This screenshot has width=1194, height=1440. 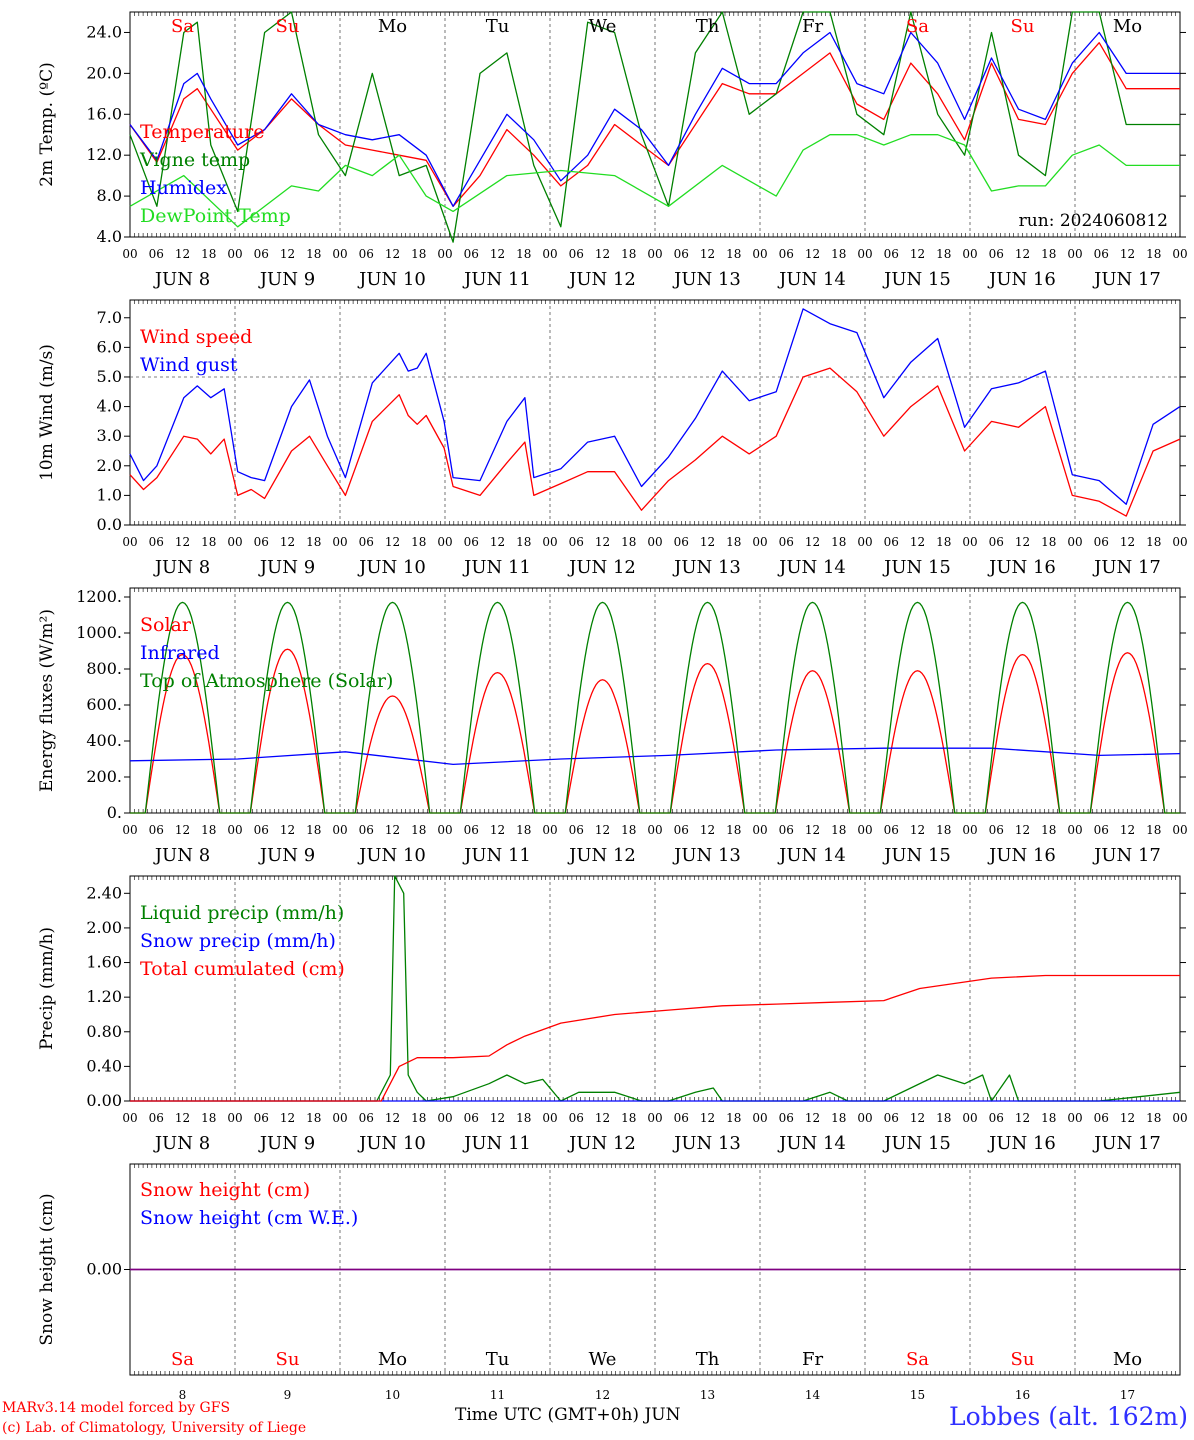 What do you see at coordinates (109, 346) in the screenshot?
I see `wind-ytick-label: 6.0` at bounding box center [109, 346].